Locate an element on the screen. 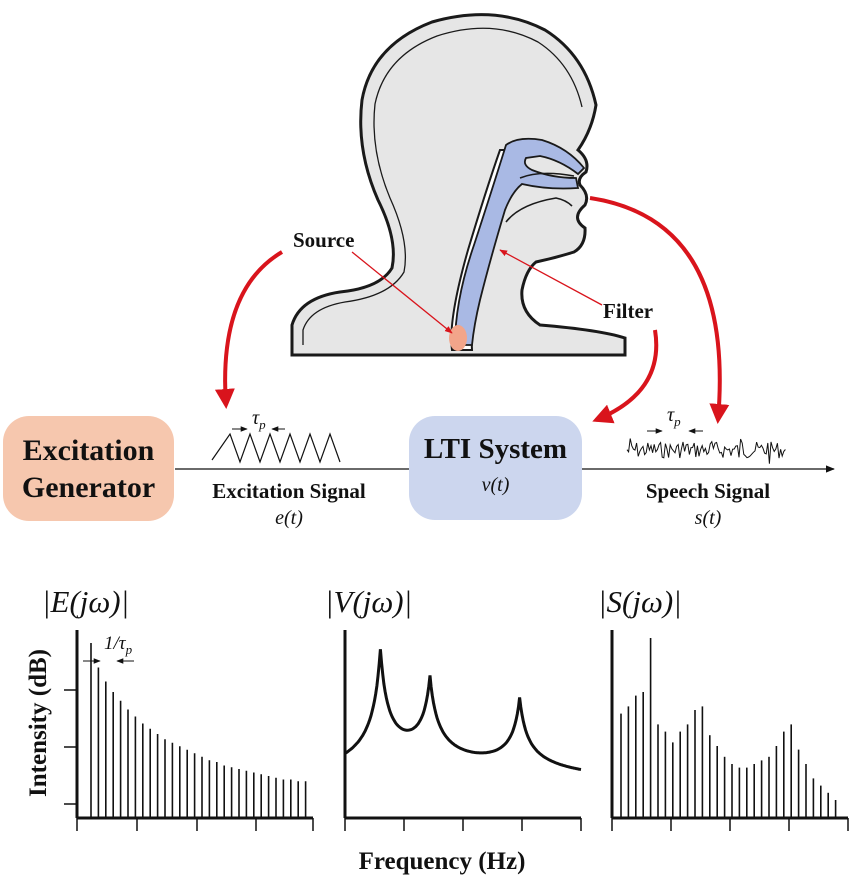 The height and width of the screenshot is (876, 850). speech-spectrum-plot is located at coordinates (729, 730).